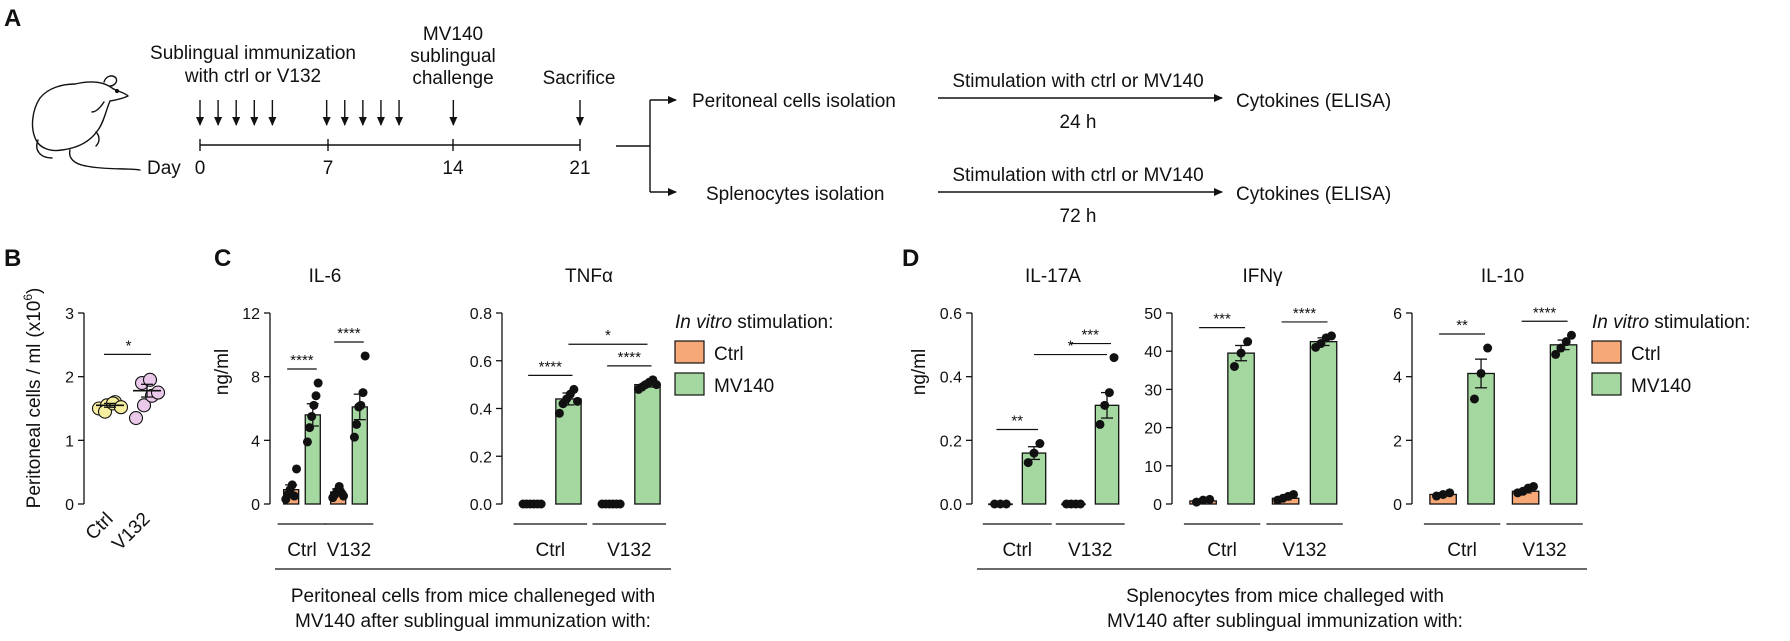 The height and width of the screenshot is (641, 1790). Describe the element at coordinates (1462, 325) in the screenshot. I see `significance-label: **` at that location.